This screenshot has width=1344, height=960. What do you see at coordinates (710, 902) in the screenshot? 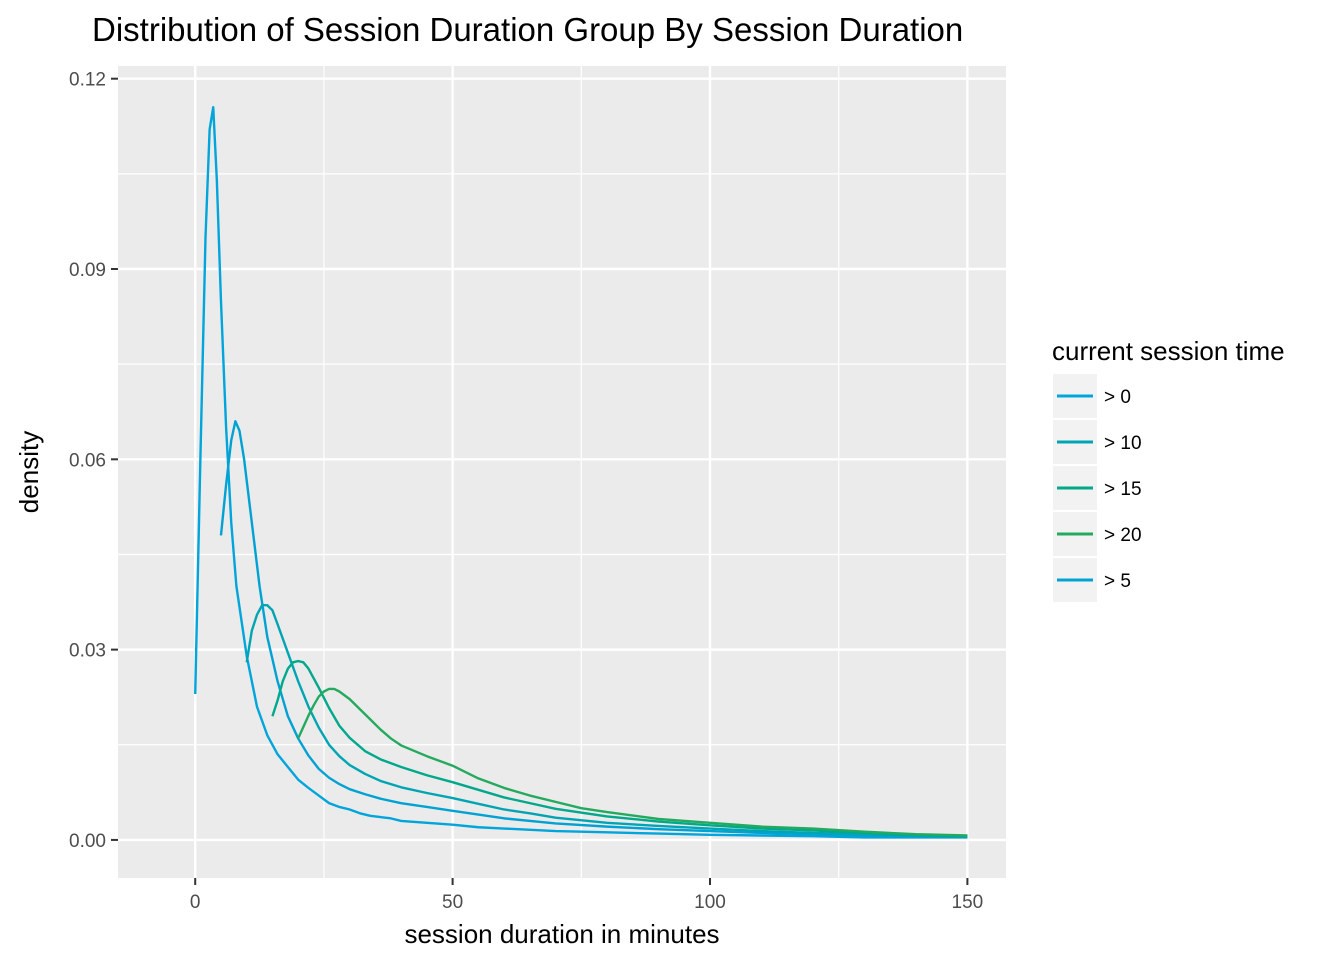
I see `x-tick-label: 100` at bounding box center [710, 902].